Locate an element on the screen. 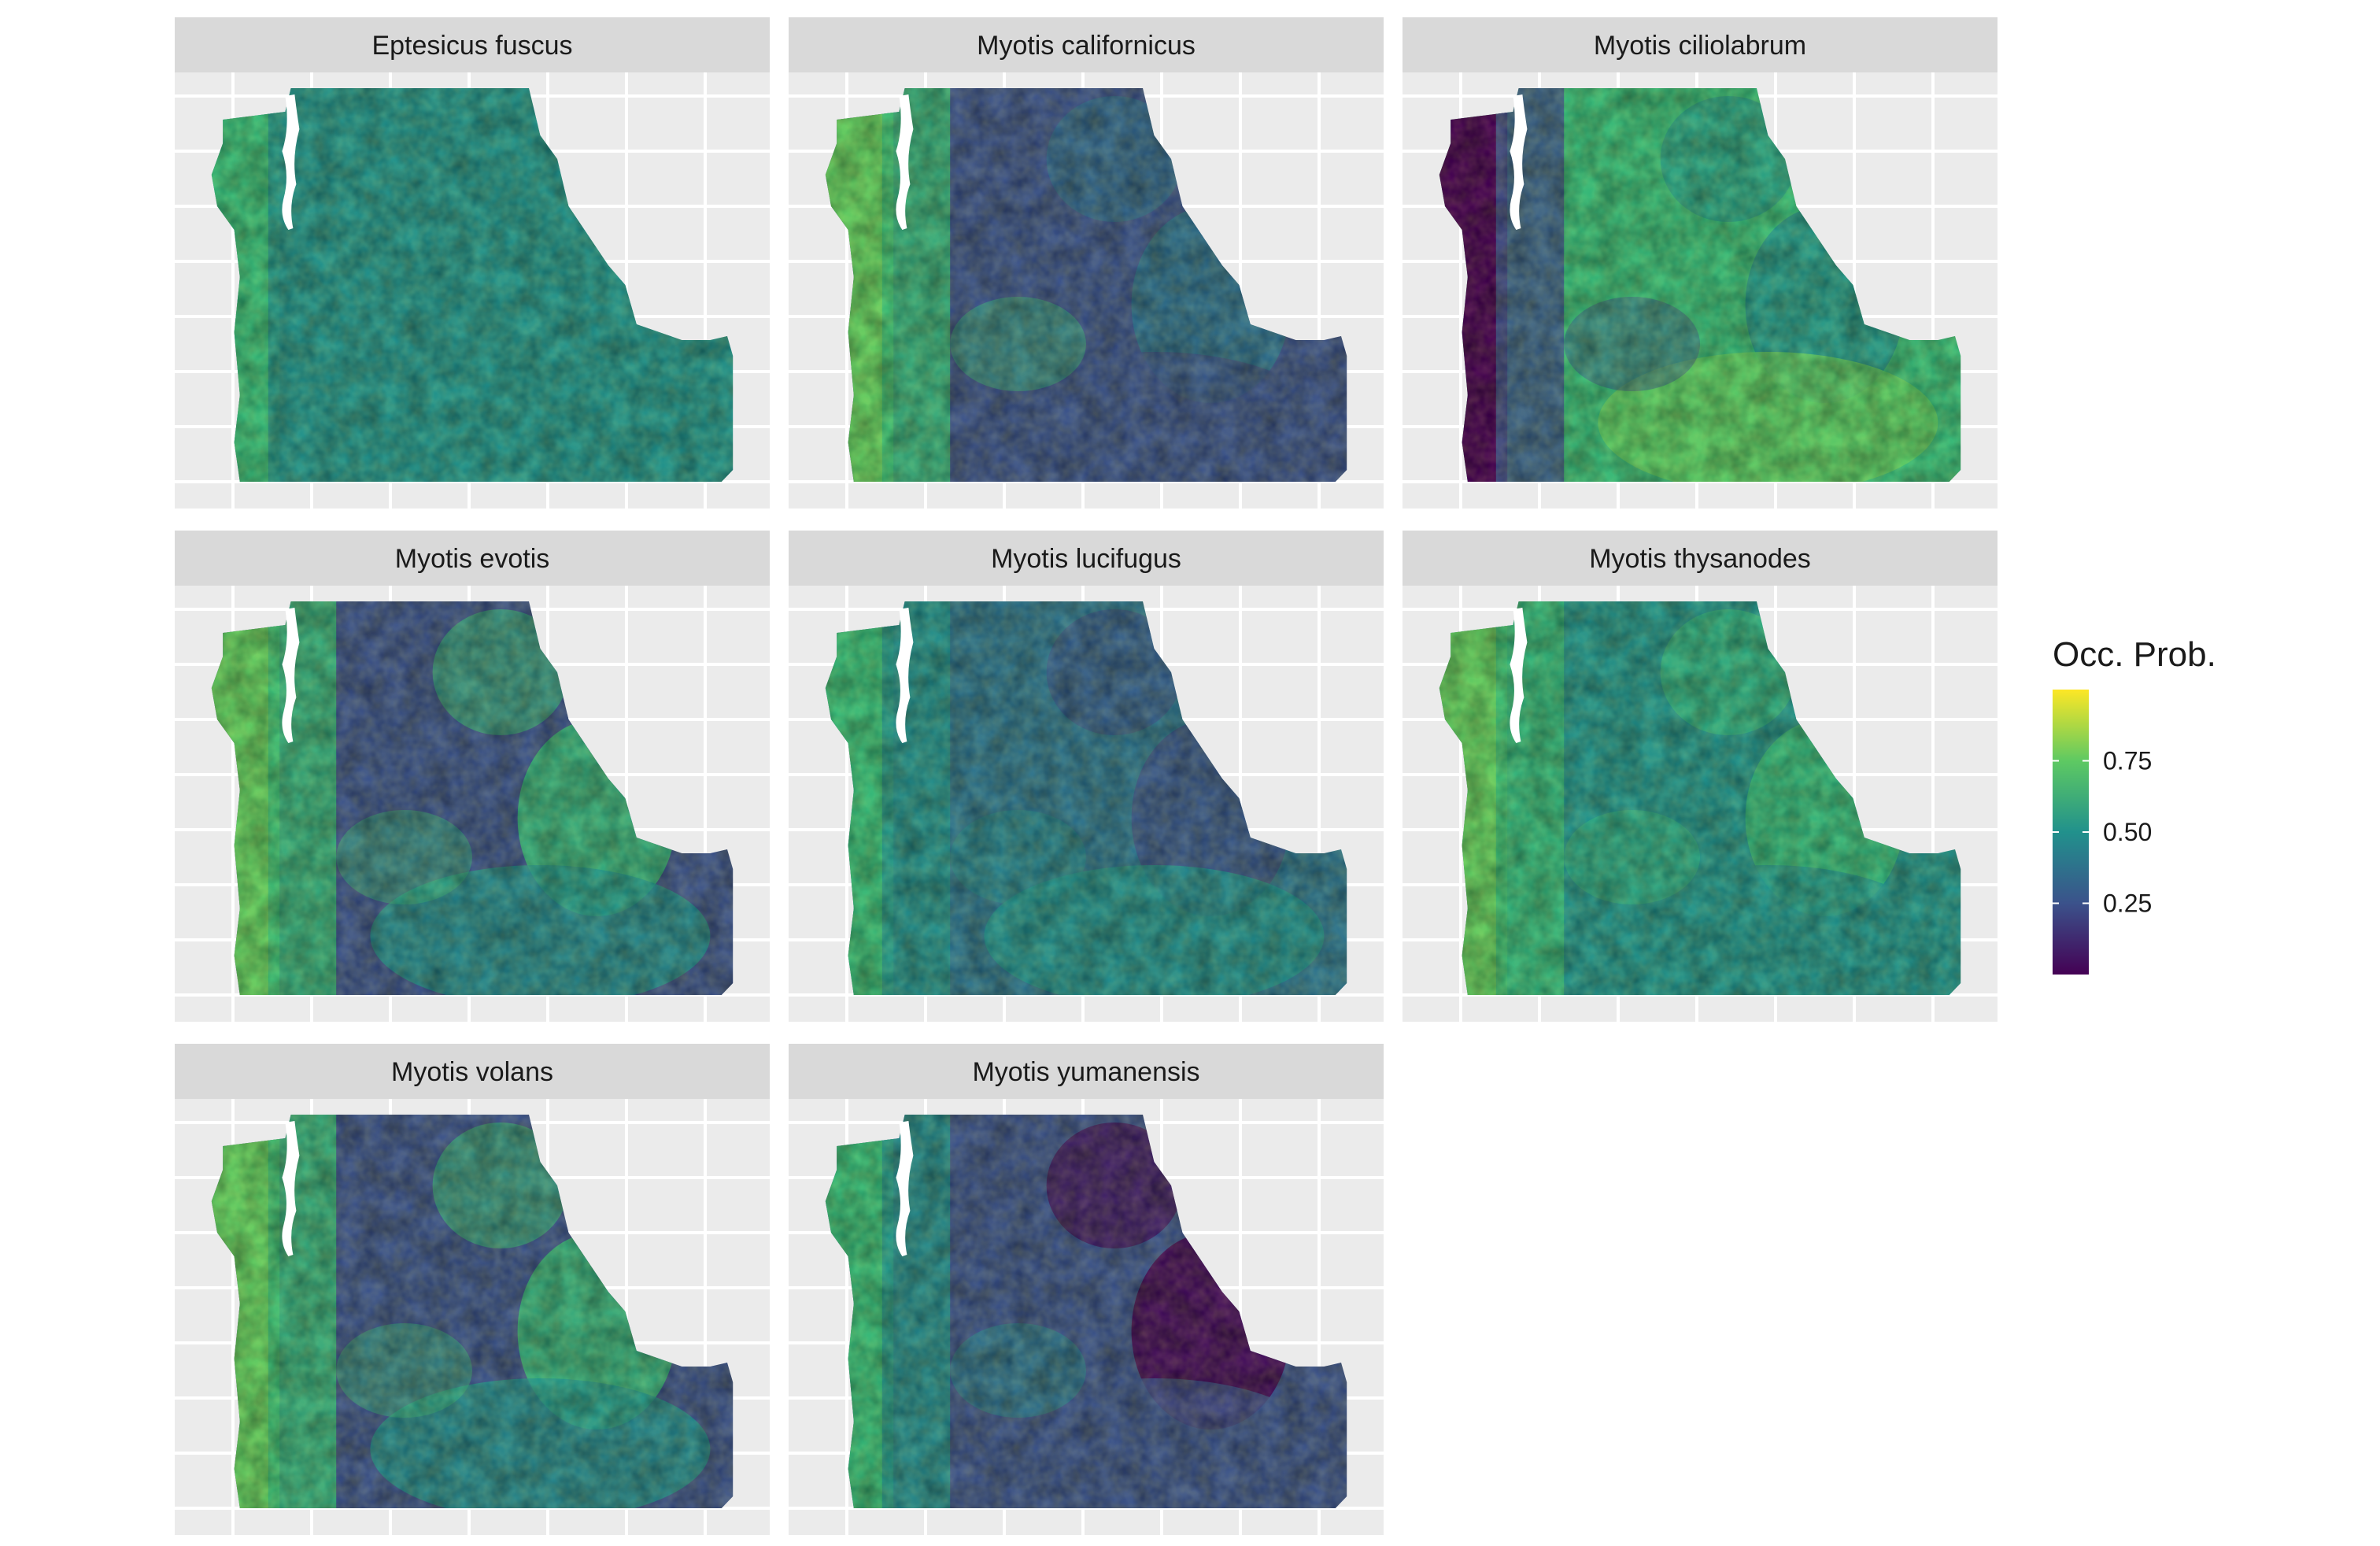  legend-ticks: 0.75 0.50 0.25 is located at coordinates (2102, 832).